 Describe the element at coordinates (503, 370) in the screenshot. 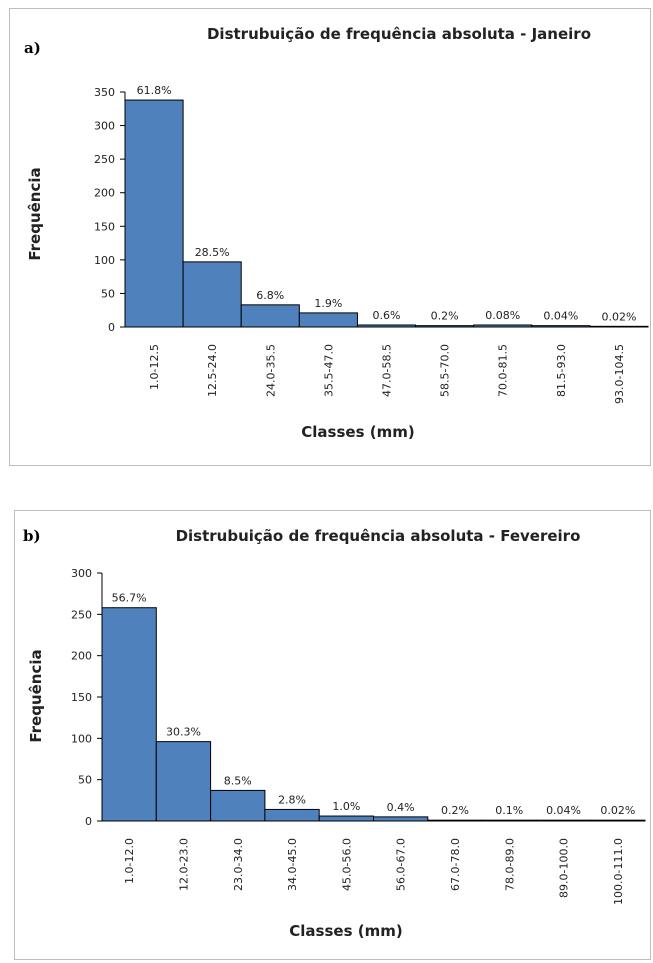

I see `category-label: 70.0-81.5` at that location.